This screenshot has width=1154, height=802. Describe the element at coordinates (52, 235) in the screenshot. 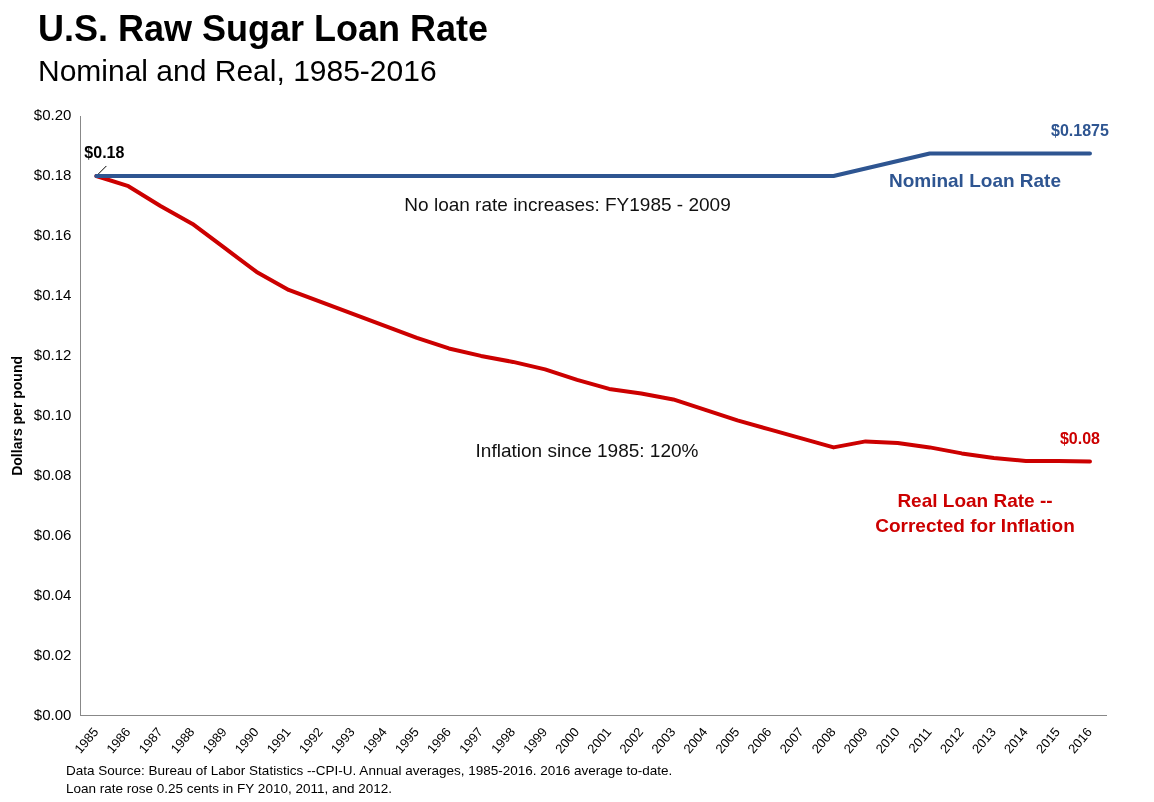

I see `y-tick-label: $0.16` at that location.